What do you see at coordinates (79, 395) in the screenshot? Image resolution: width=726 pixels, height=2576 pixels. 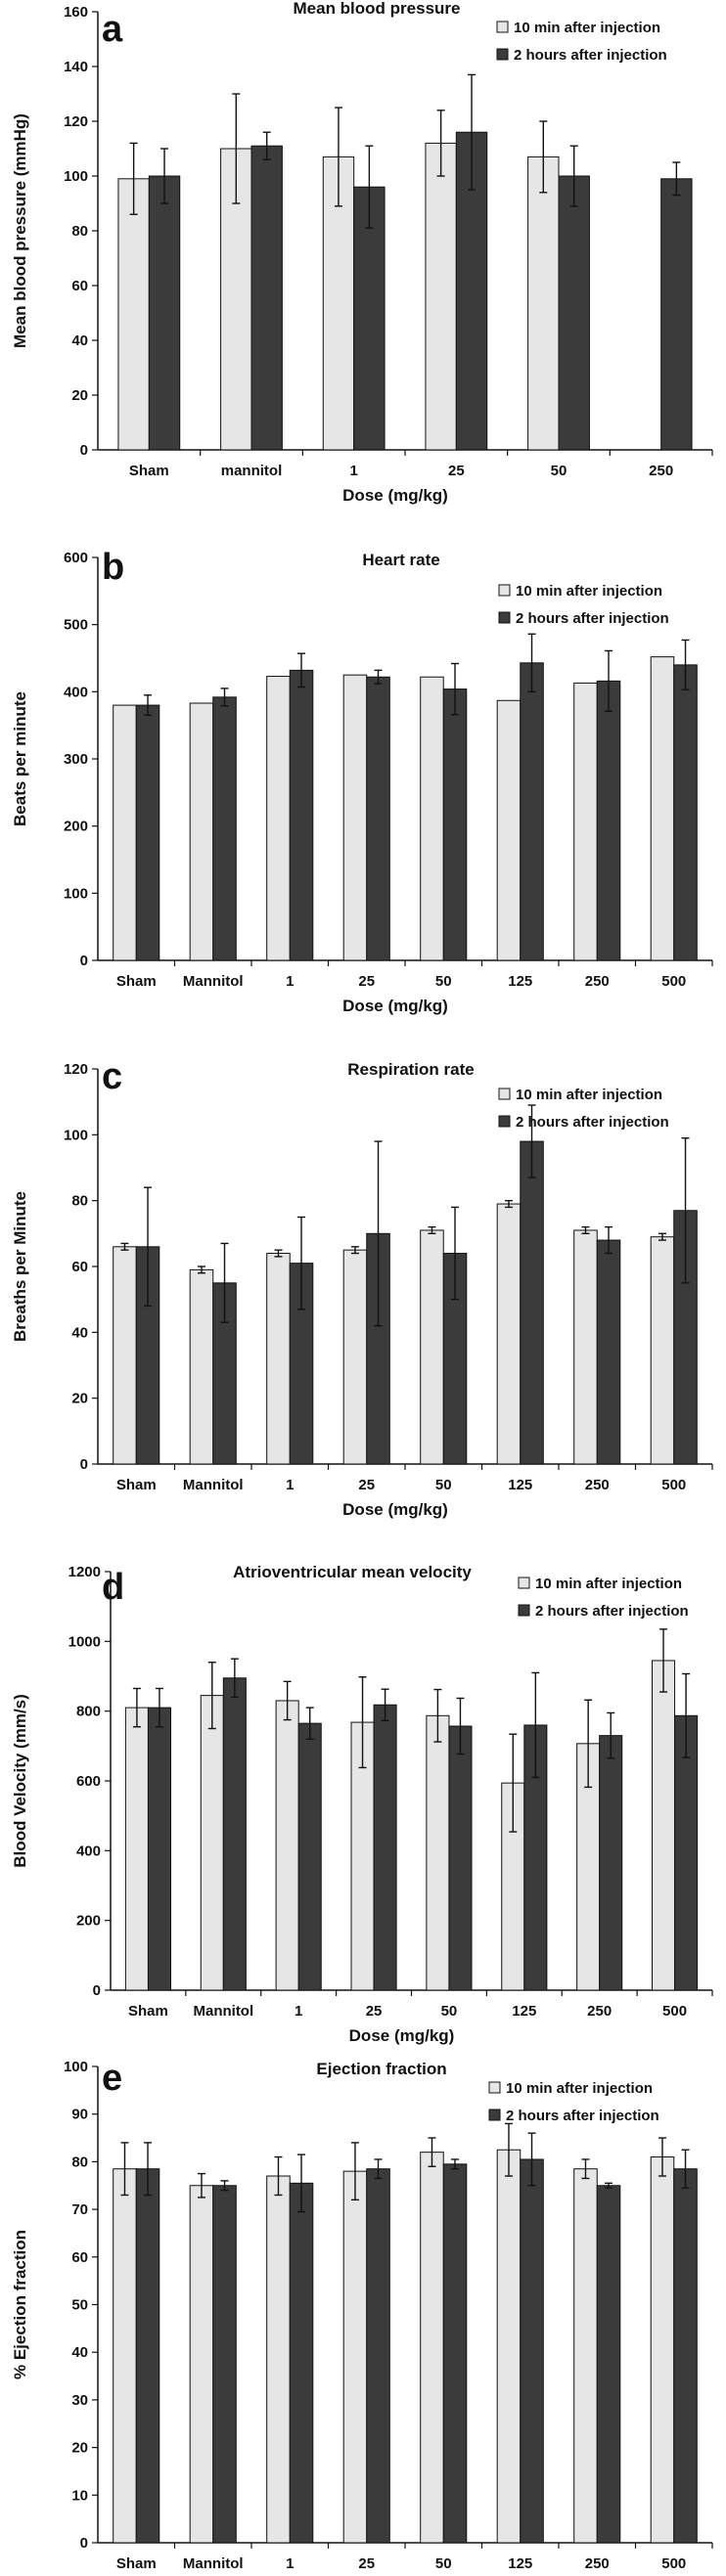 I see `y-tick-label: 20` at bounding box center [79, 395].